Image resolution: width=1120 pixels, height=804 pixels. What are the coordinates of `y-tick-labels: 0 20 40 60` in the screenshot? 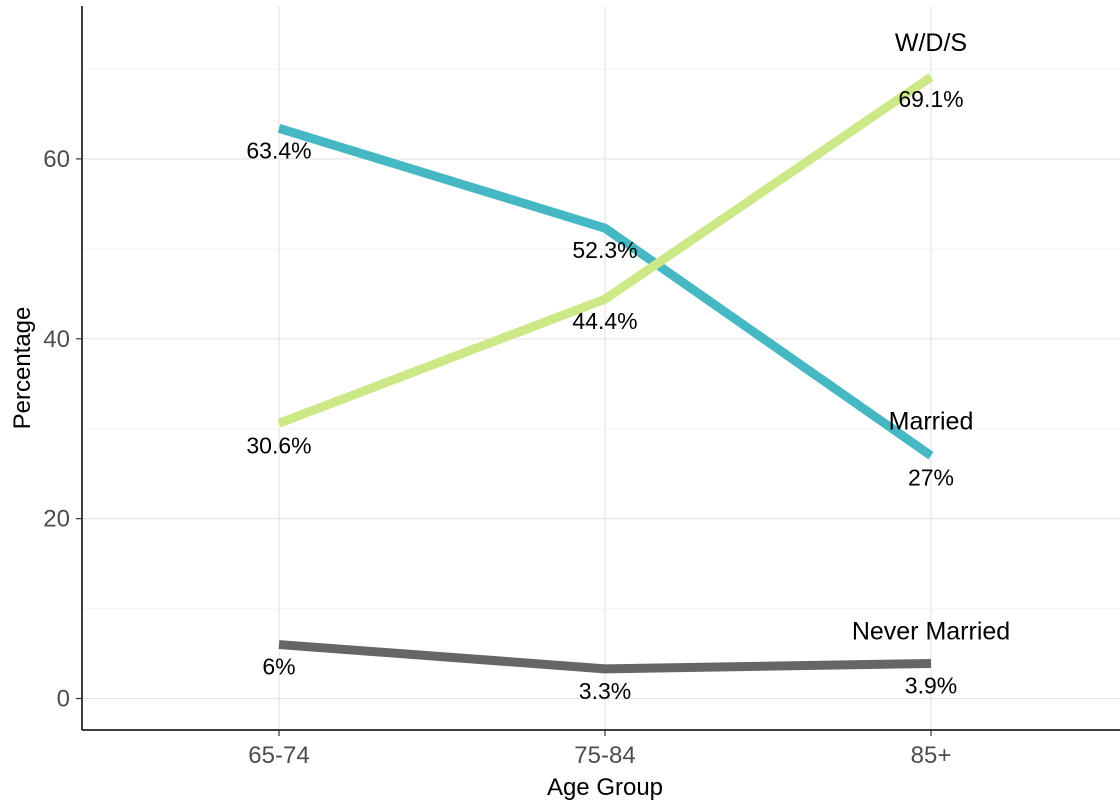 It's located at (62, 429).